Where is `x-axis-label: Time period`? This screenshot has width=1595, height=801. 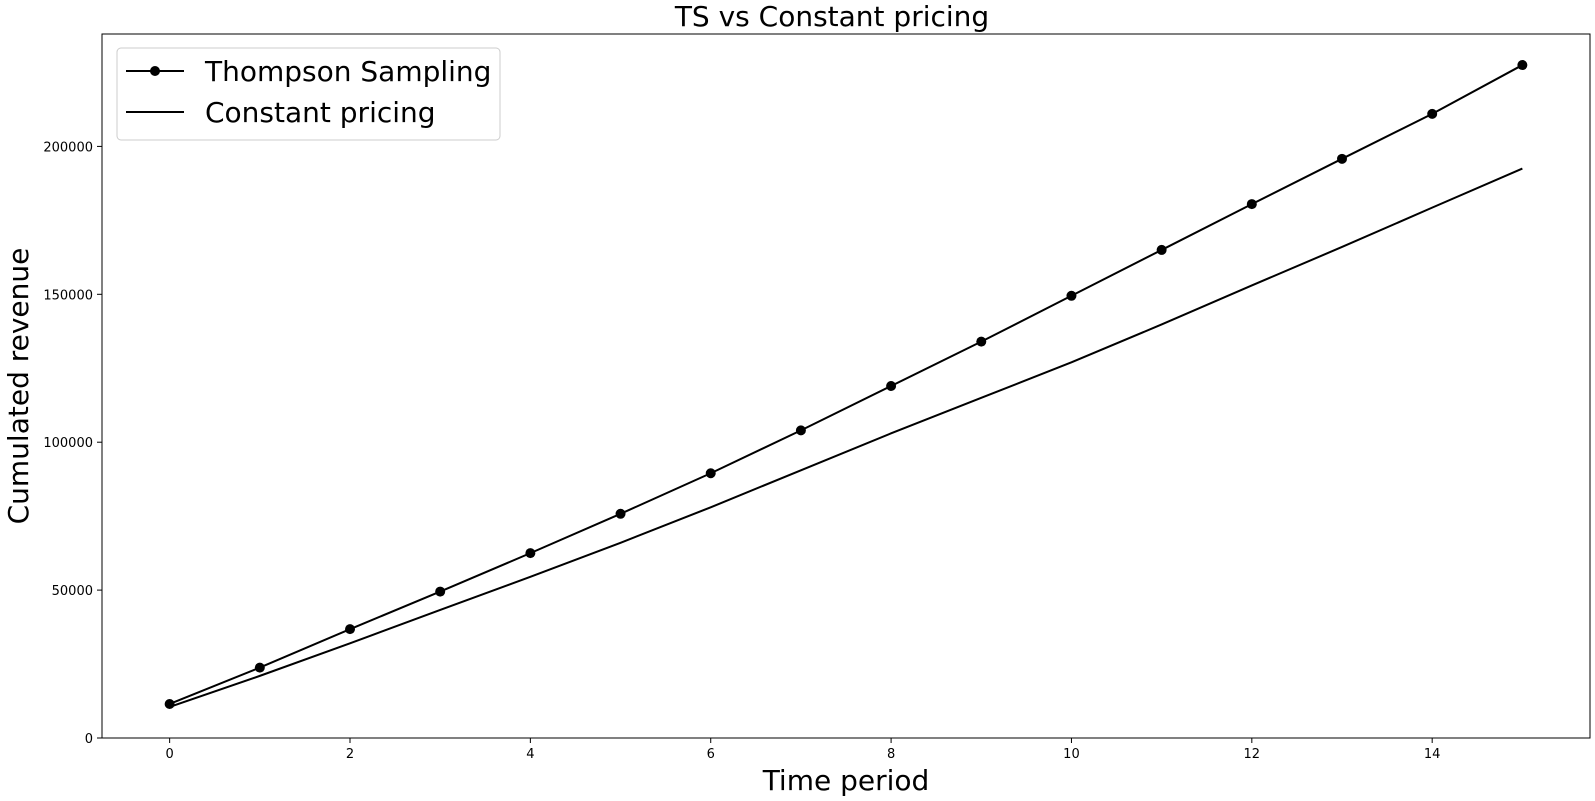 x-axis-label: Time period is located at coordinates (846, 780).